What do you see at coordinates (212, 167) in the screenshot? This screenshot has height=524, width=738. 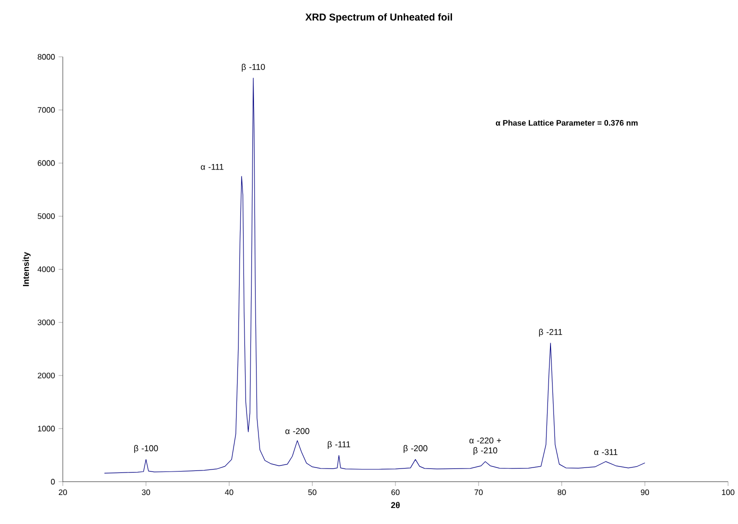 I see `annotation: α -111` at bounding box center [212, 167].